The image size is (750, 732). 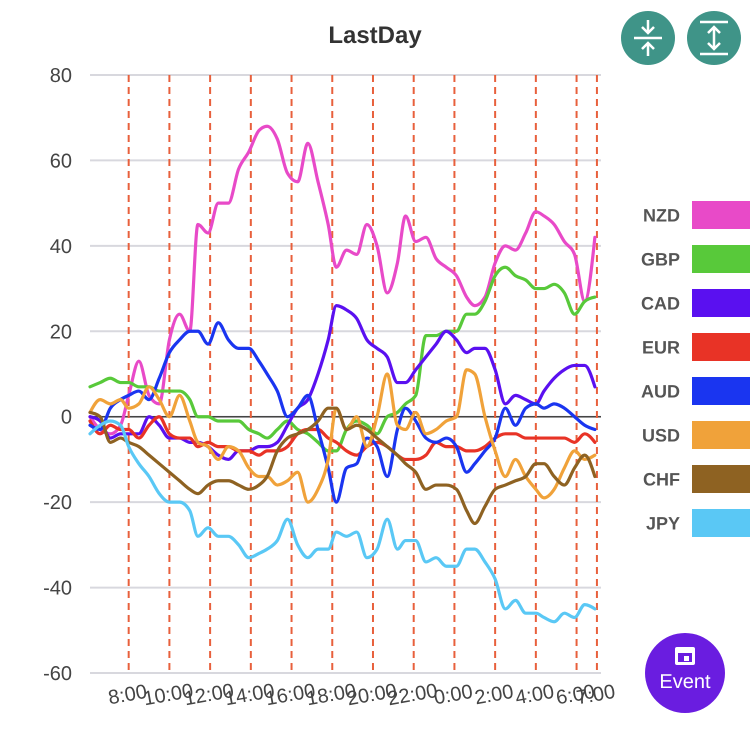 I want to click on y-tick-label: -60, so click(x=57, y=674).